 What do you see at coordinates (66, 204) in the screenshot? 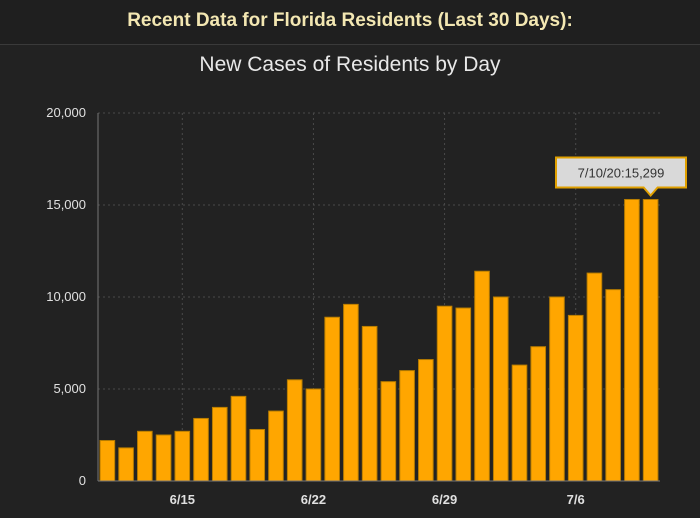
I see `y-tick-label: 15,000` at bounding box center [66, 204].